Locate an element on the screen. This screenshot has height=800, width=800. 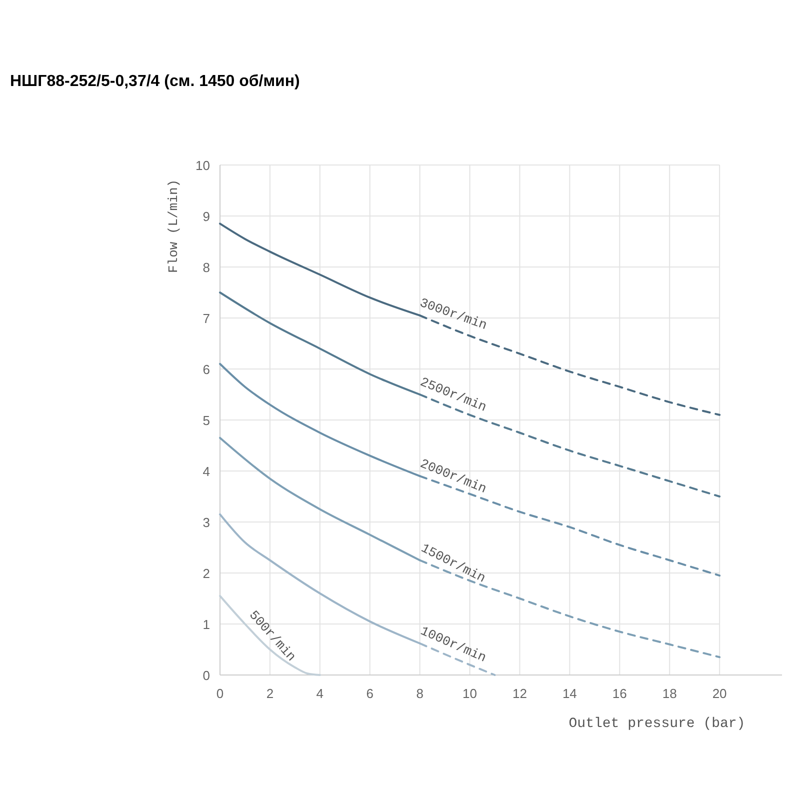
x-tick-label: 6 is located at coordinates (370, 693).